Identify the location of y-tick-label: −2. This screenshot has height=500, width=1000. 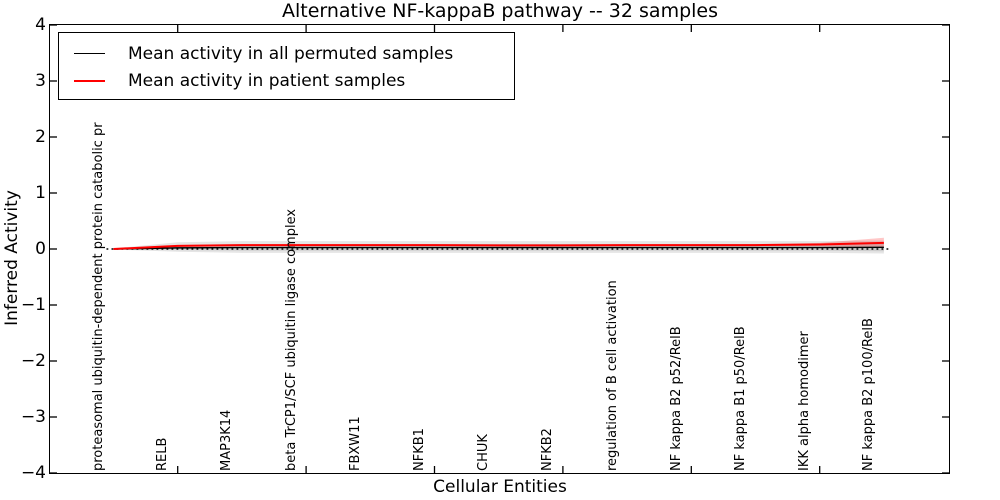
(33, 361).